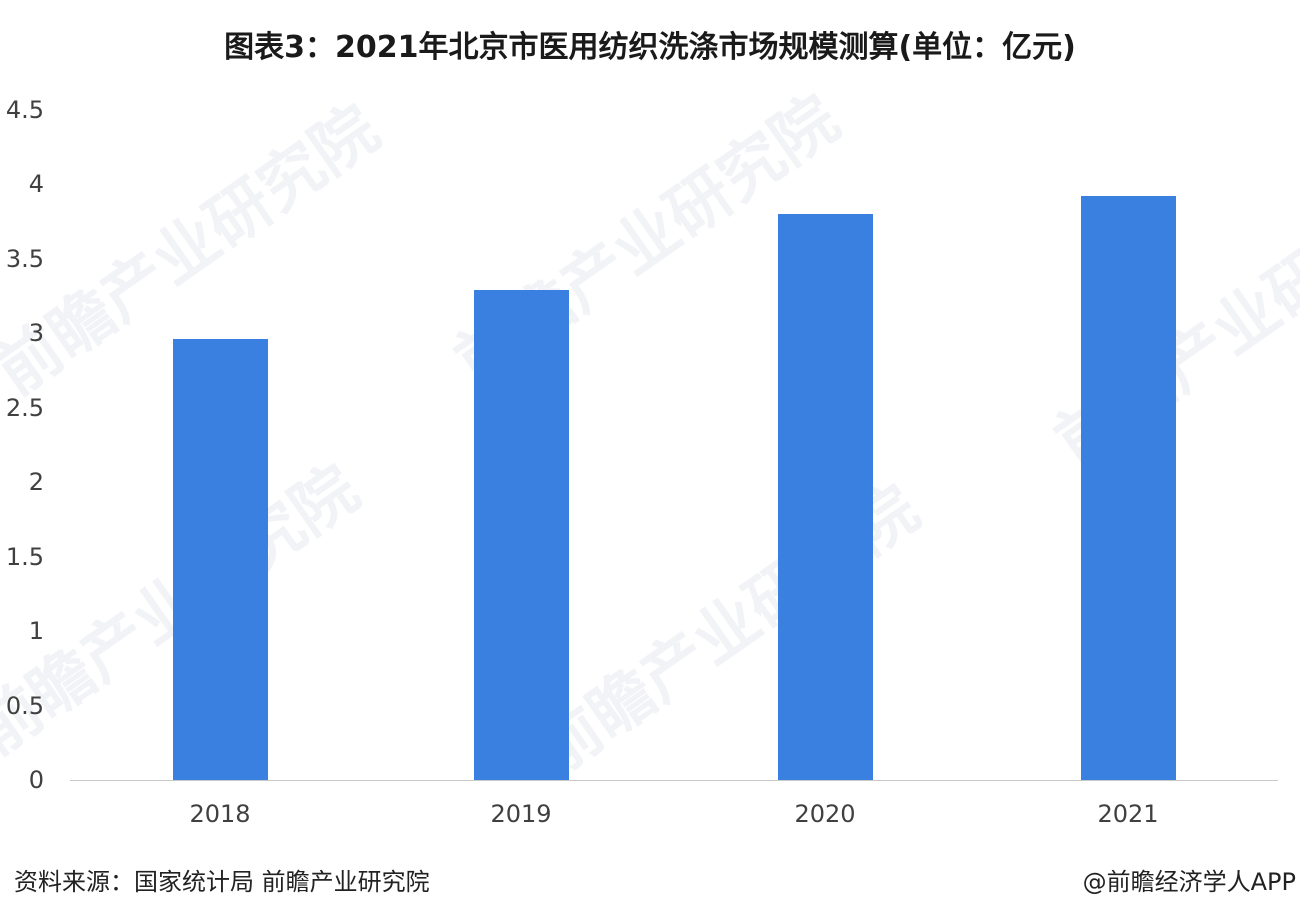 This screenshot has width=1300, height=918. I want to click on source-note: 资料来源：国家统计局 前瞻产业研究院, so click(222, 882).